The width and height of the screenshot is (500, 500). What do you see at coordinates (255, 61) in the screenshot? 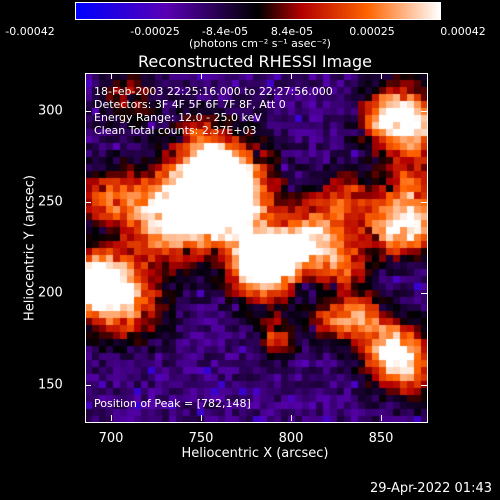
I see `image-title: Reconstructed RHESSI Image` at bounding box center [255, 61].